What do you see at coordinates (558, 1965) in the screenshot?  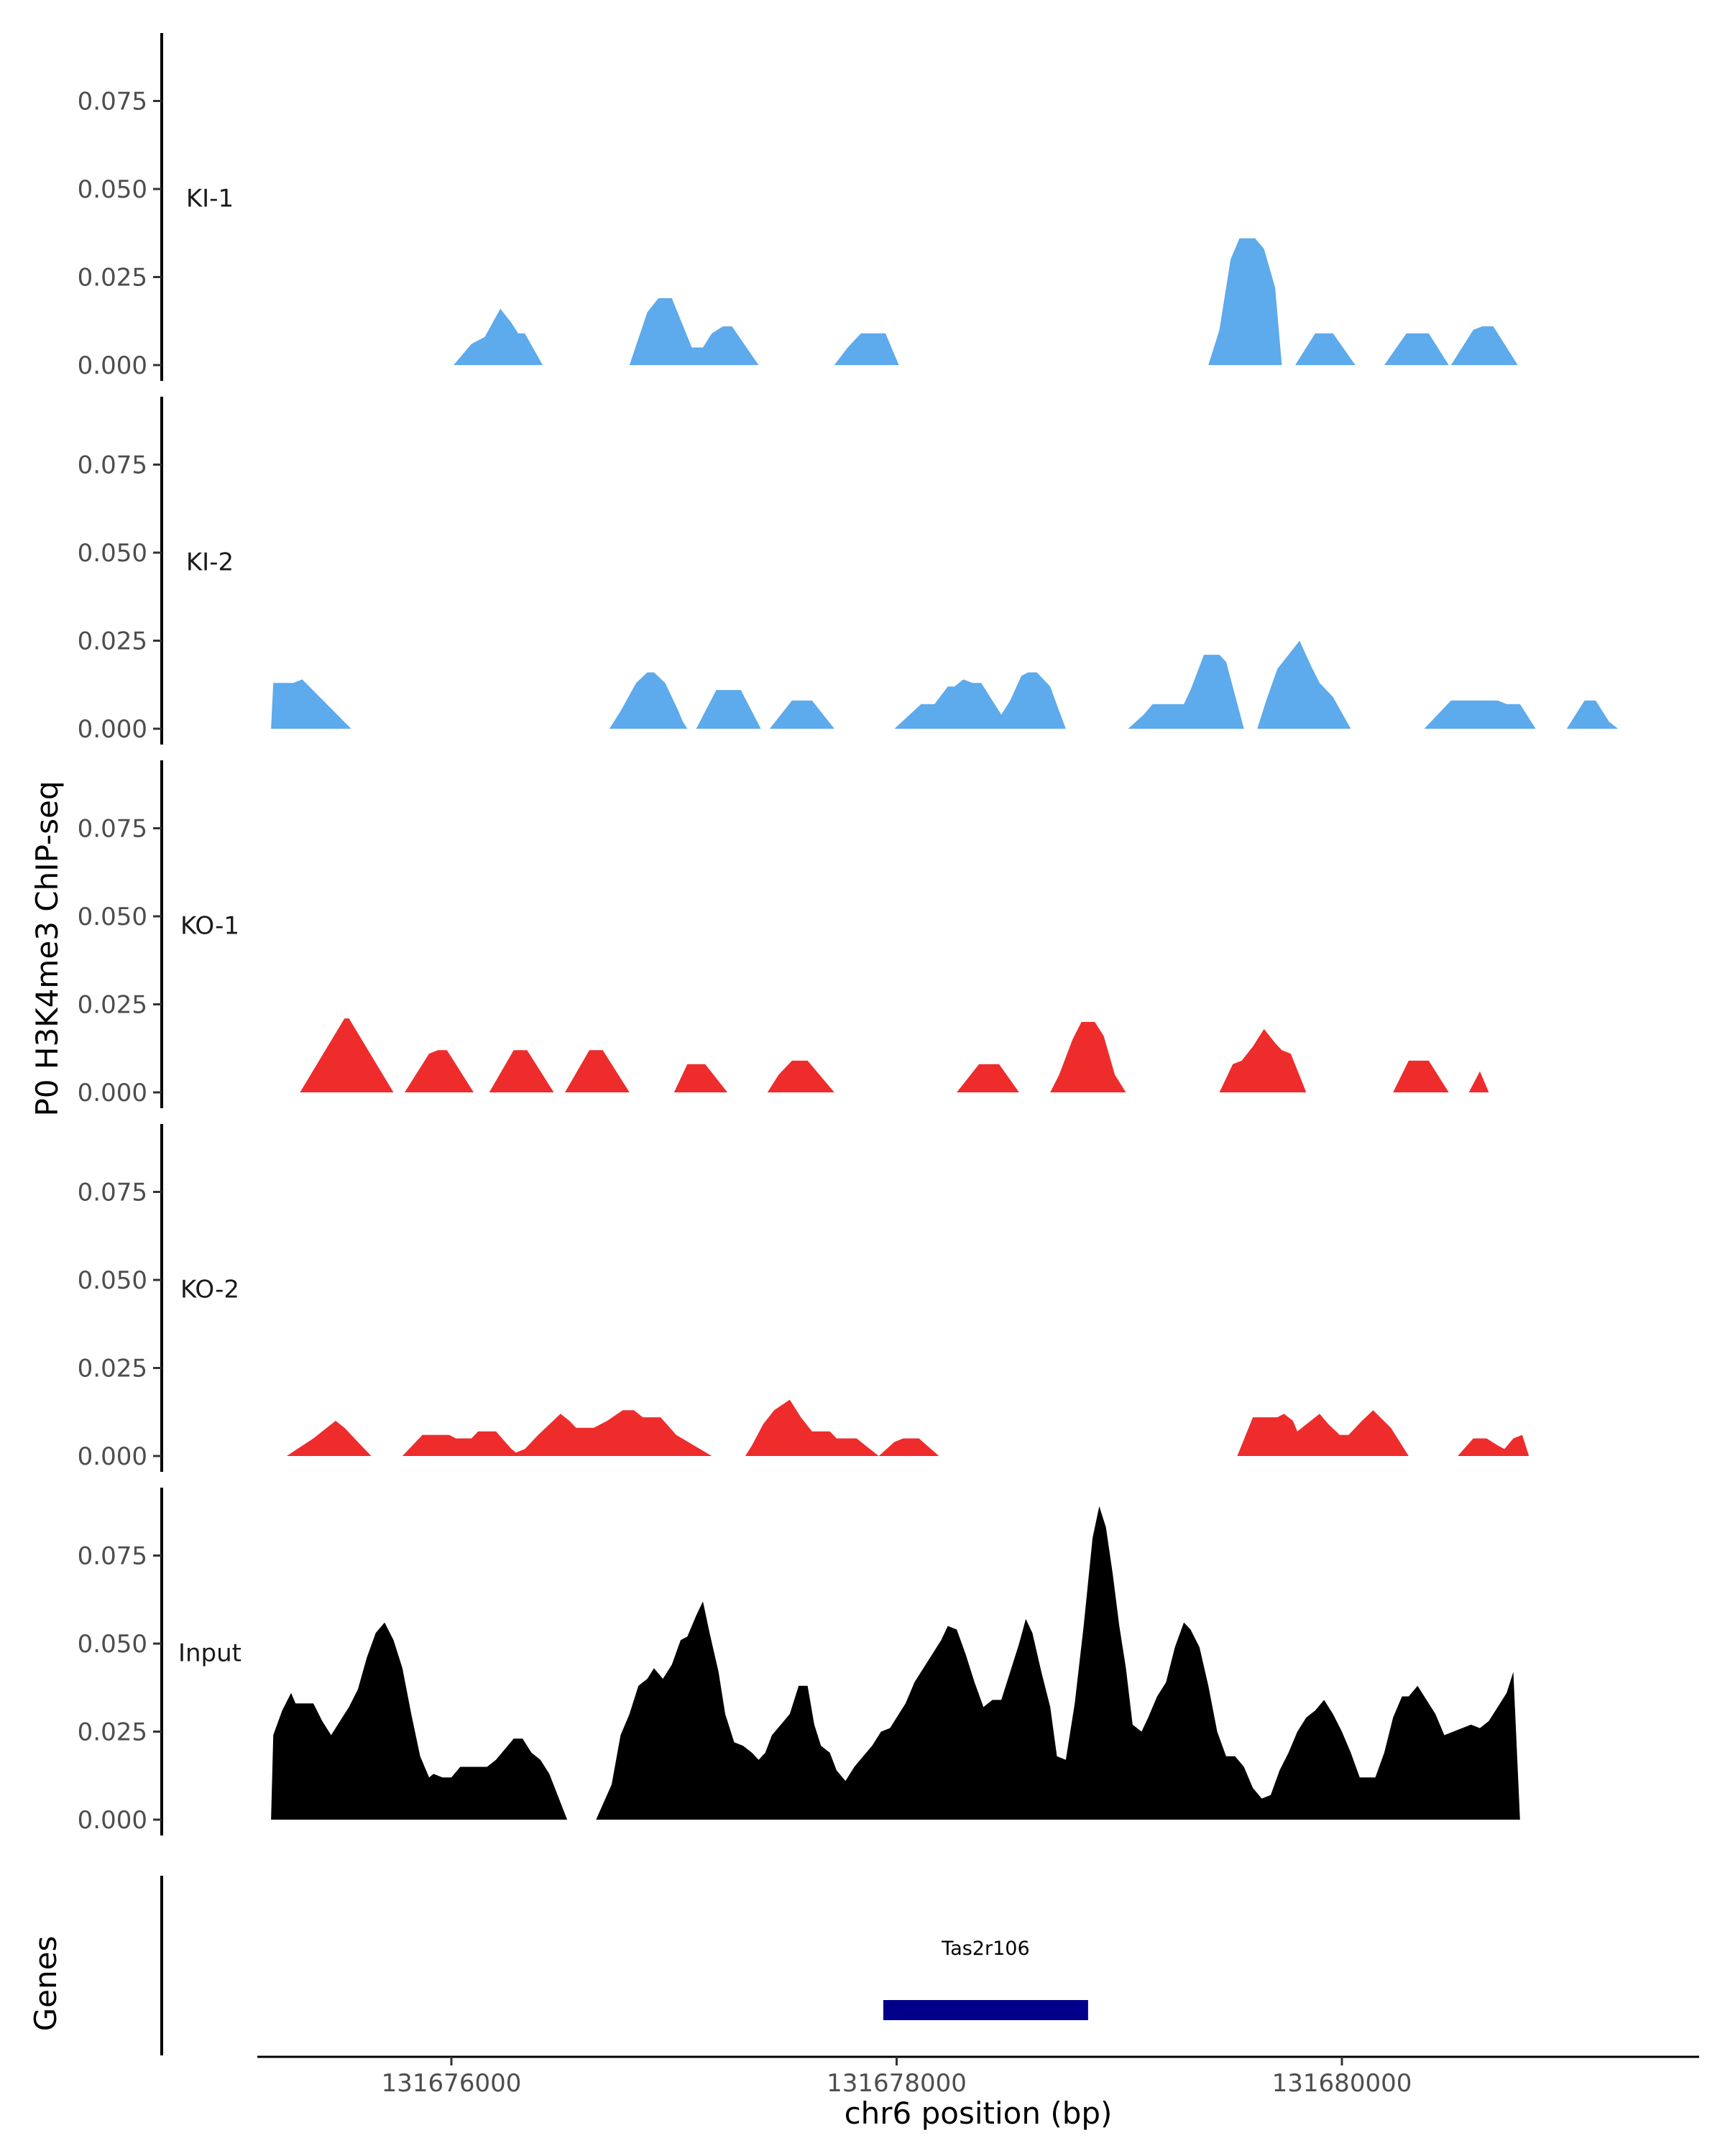 I see `gene-panel: Genes Tas2r106` at bounding box center [558, 1965].